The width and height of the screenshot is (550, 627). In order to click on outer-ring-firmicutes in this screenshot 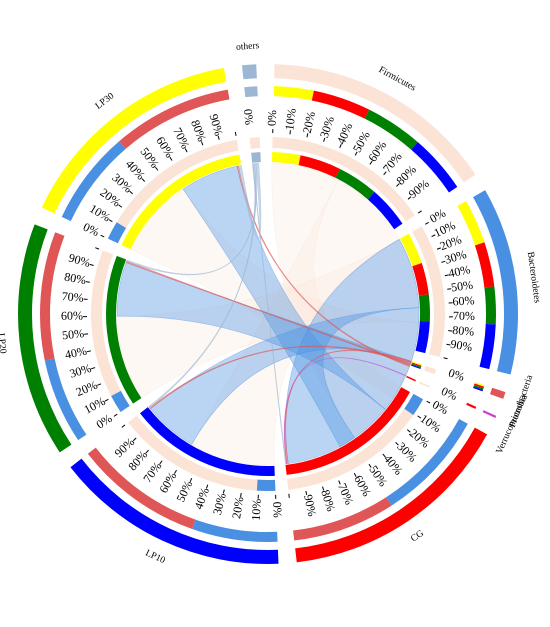, I will do `click(375, 123)`.